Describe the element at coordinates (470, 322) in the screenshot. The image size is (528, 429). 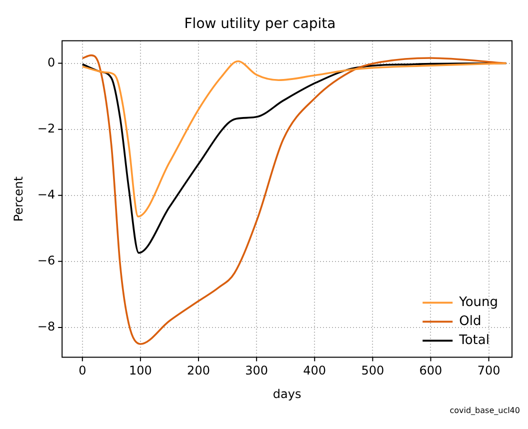
I see `legend-label: Old` at that location.